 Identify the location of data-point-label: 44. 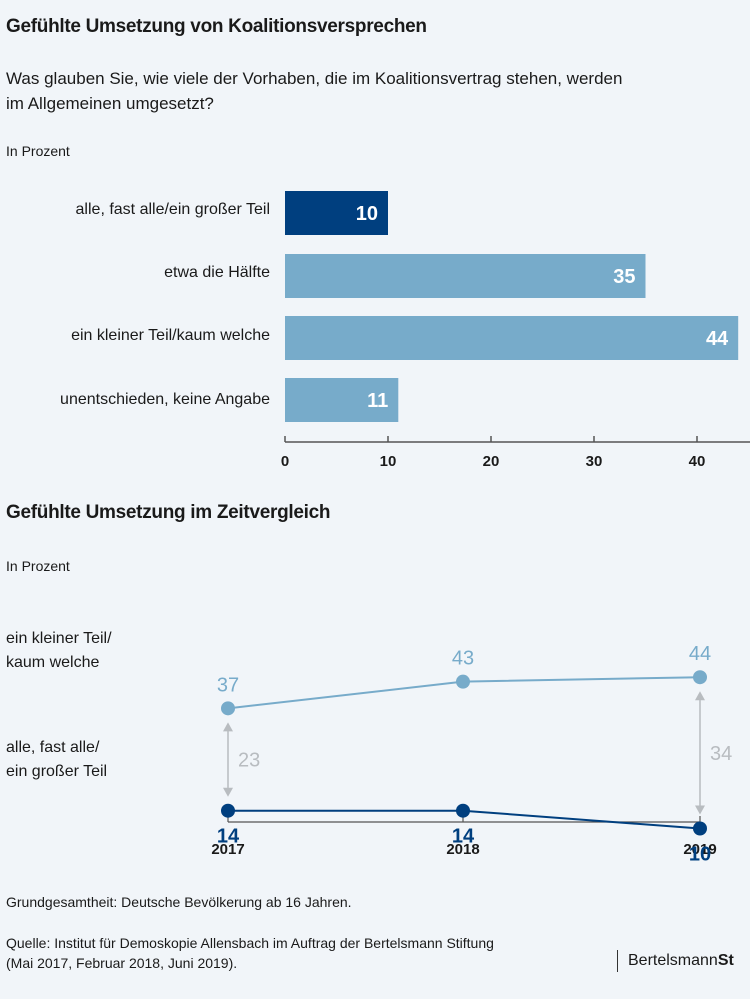
(700, 654).